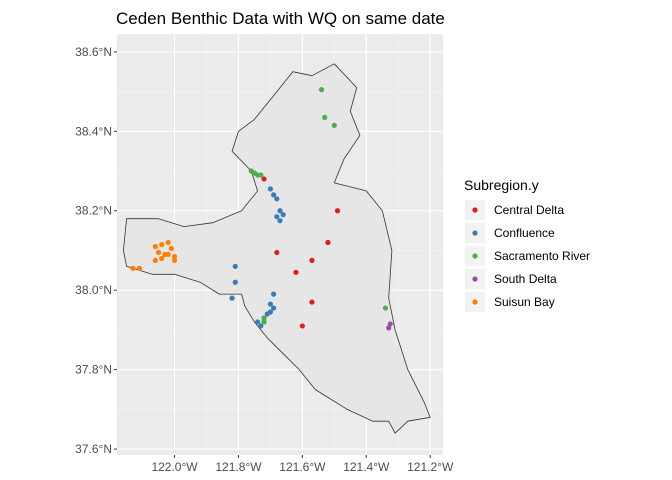 This screenshot has height=480, width=672. I want to click on series-confluence, so click(257, 257).